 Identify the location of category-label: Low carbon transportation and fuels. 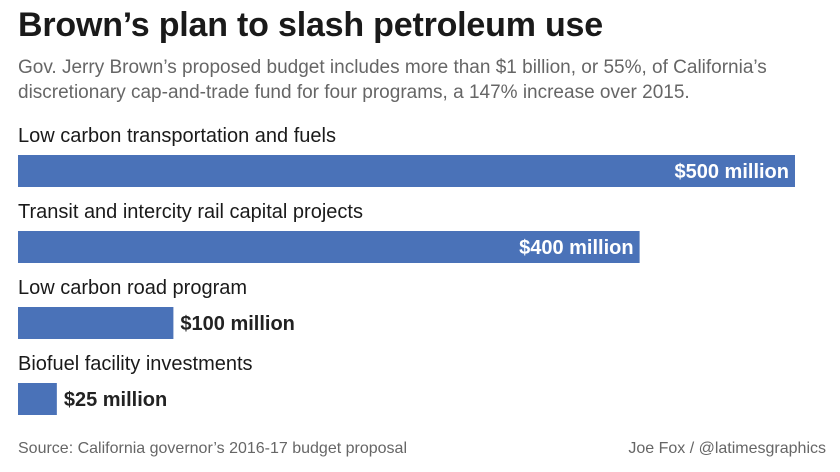
(177, 136).